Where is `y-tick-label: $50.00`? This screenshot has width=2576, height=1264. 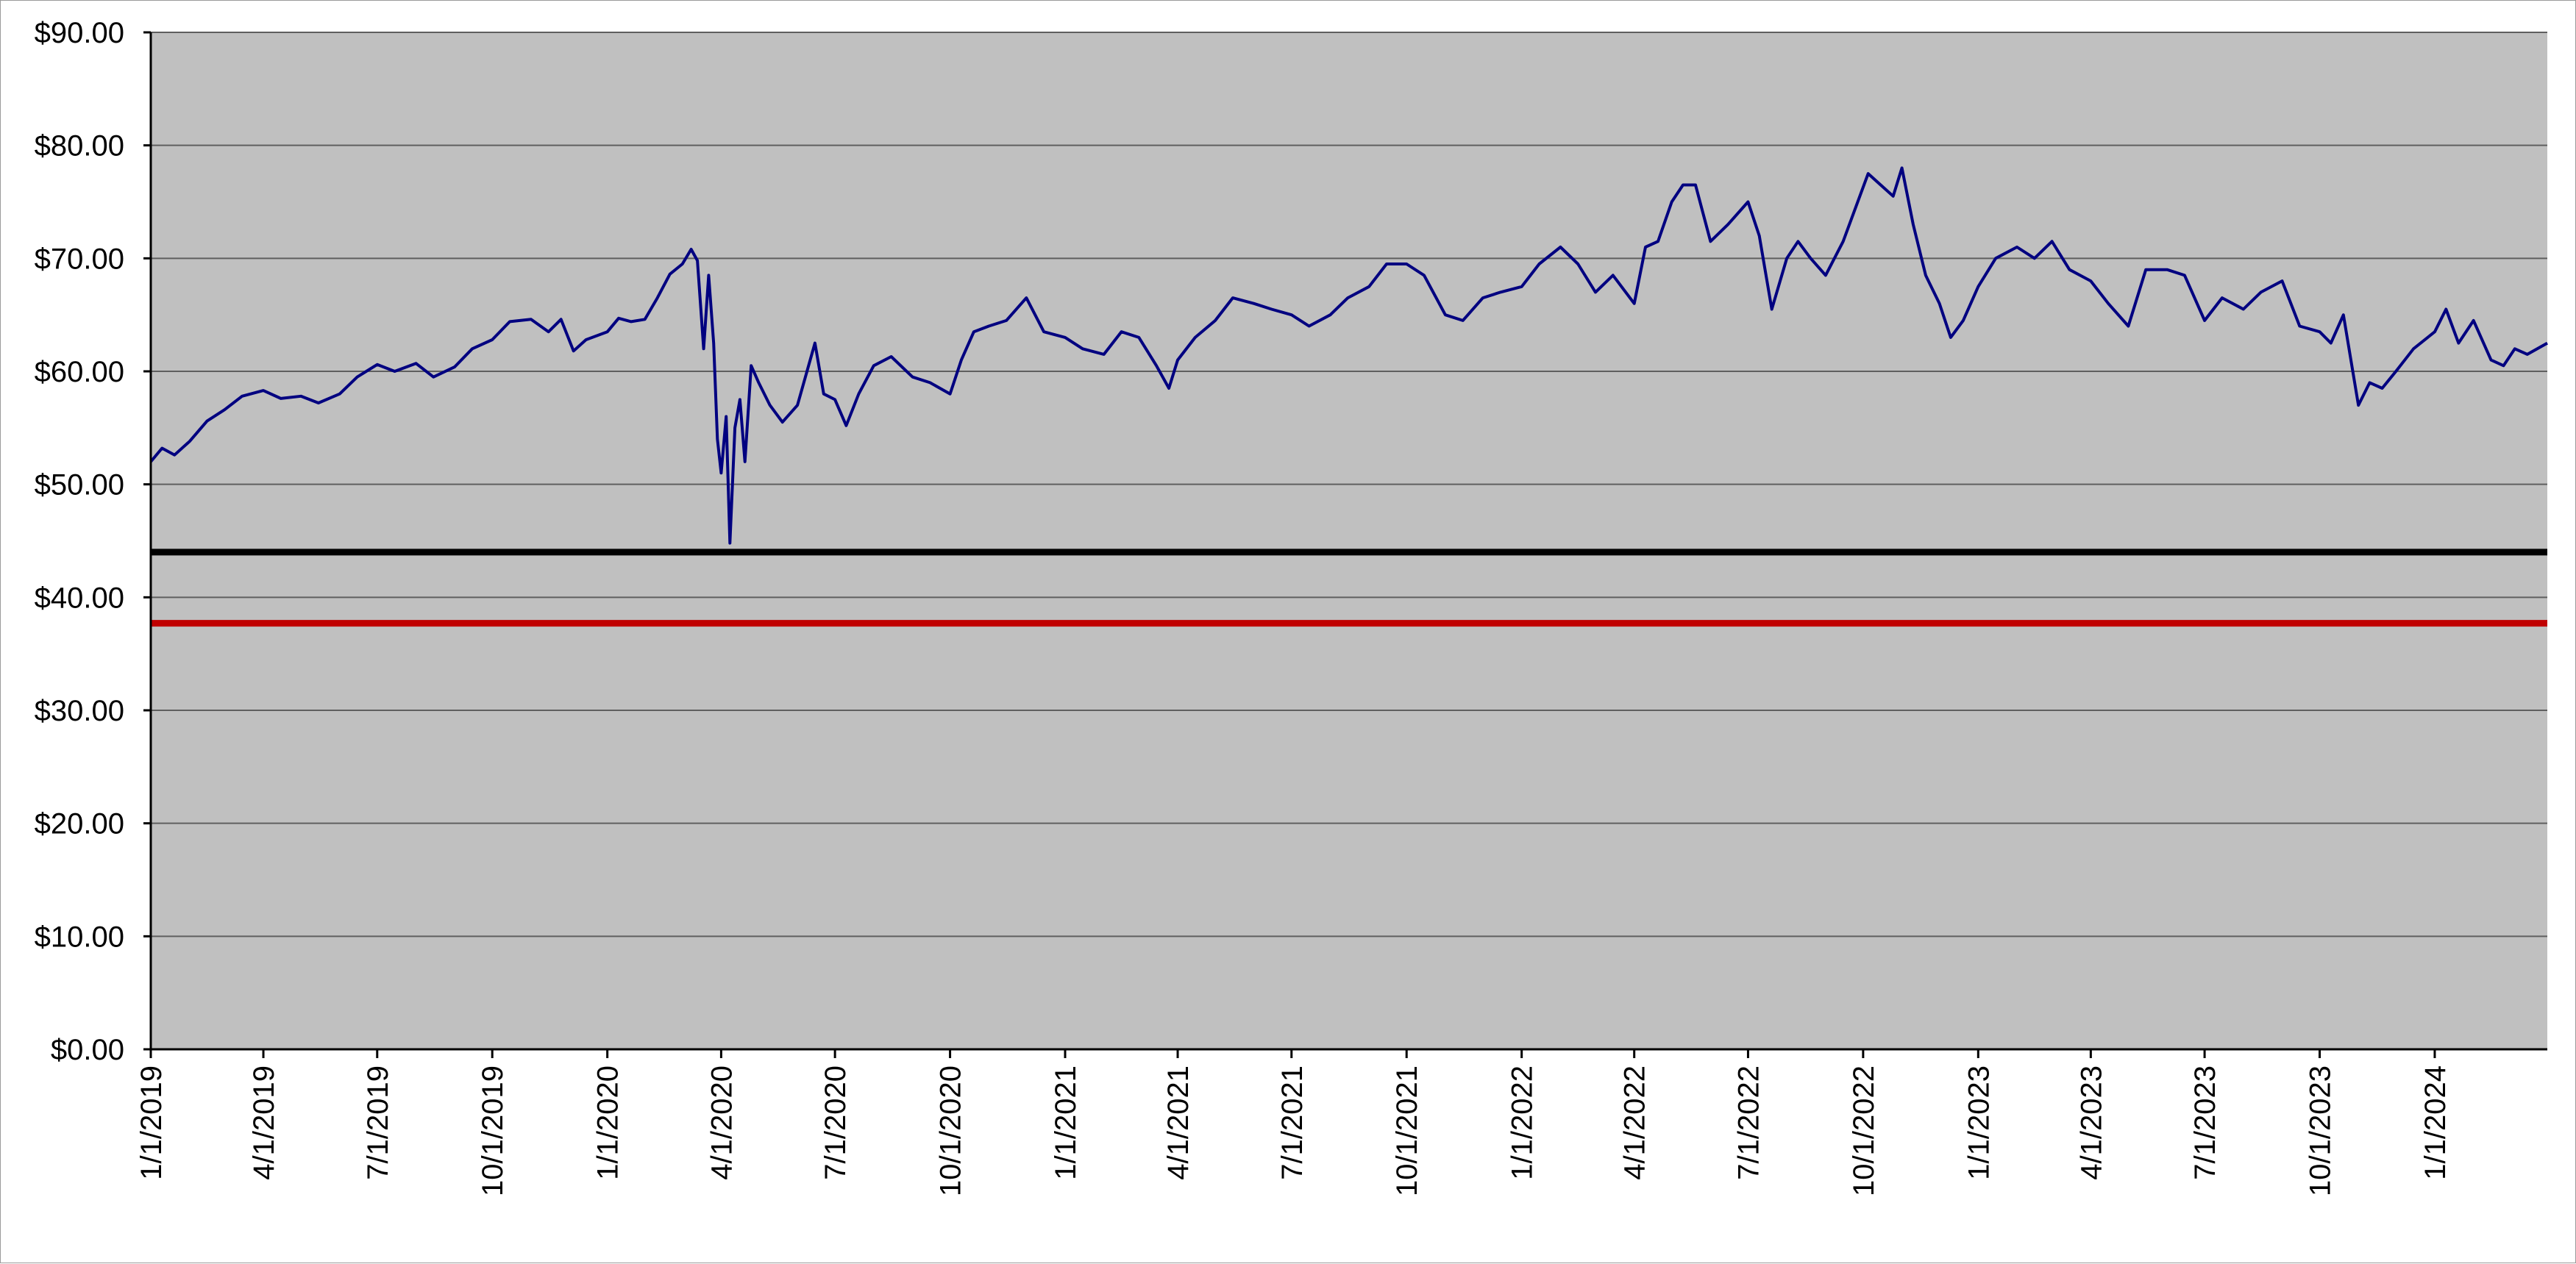 y-tick-label: $50.00 is located at coordinates (79, 485).